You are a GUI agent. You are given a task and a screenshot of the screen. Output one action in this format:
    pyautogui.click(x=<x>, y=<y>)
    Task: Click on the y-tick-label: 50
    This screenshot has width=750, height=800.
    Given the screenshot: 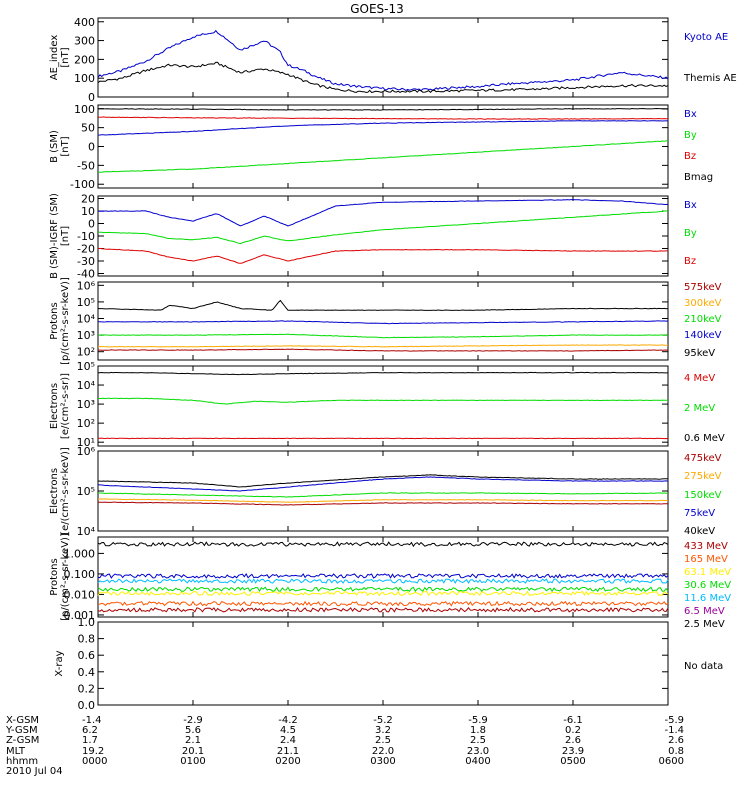 What is the action you would take?
    pyautogui.click(x=88, y=128)
    